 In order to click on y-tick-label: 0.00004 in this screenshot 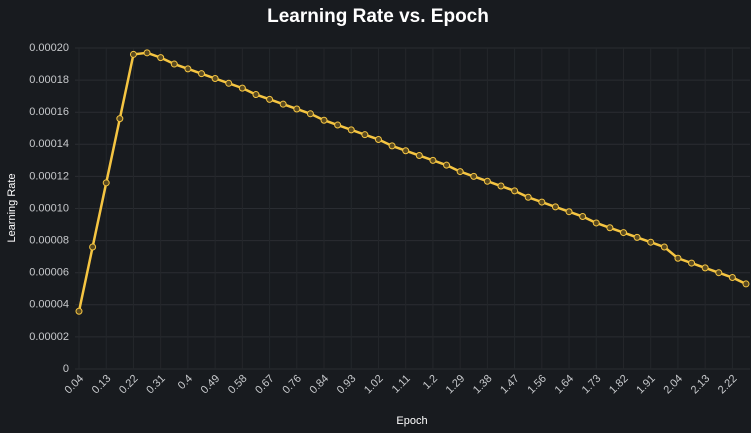, I will do `click(49, 305)`.